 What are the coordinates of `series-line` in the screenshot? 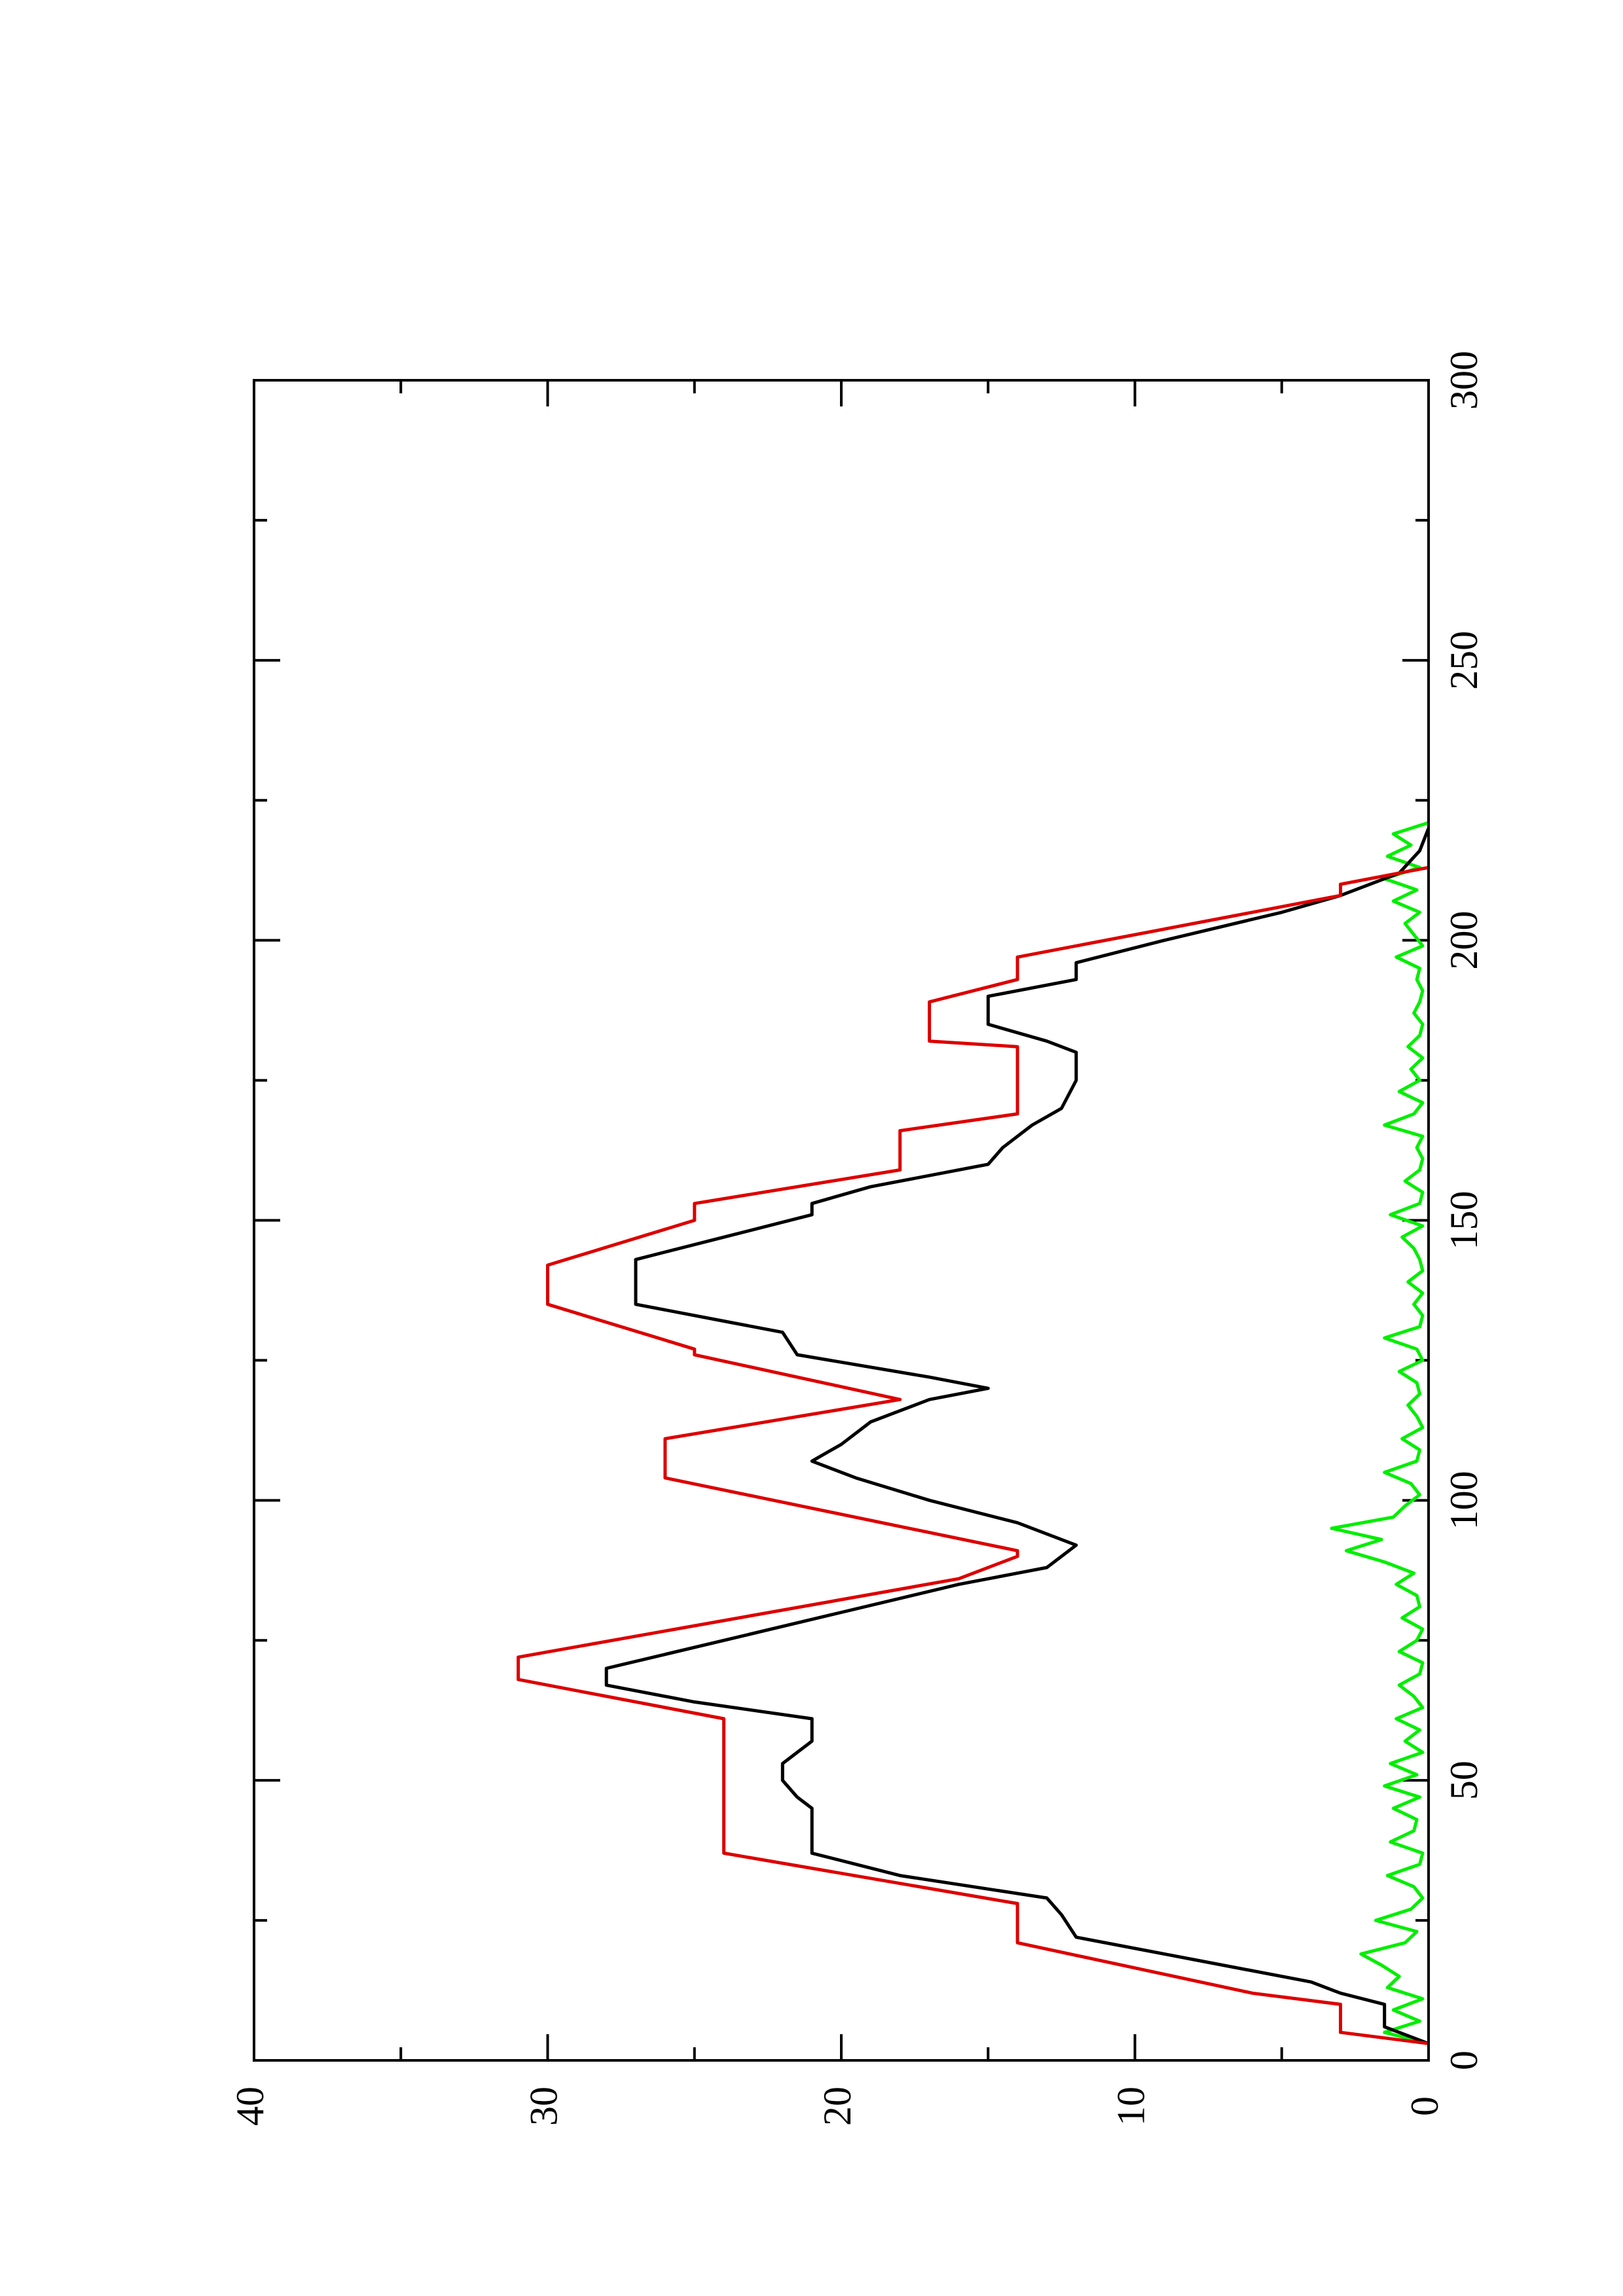 It's located at (1379, 1433).